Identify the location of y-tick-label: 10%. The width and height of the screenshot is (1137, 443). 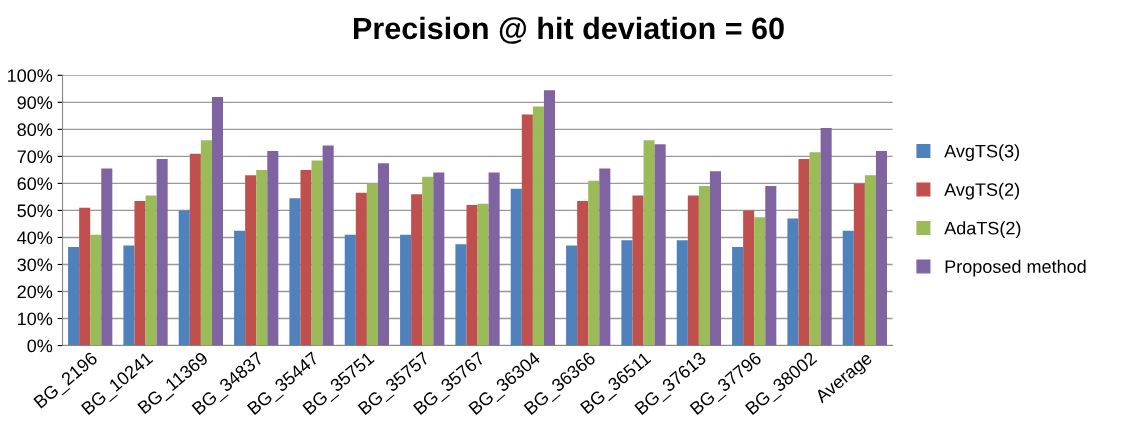
(35, 319).